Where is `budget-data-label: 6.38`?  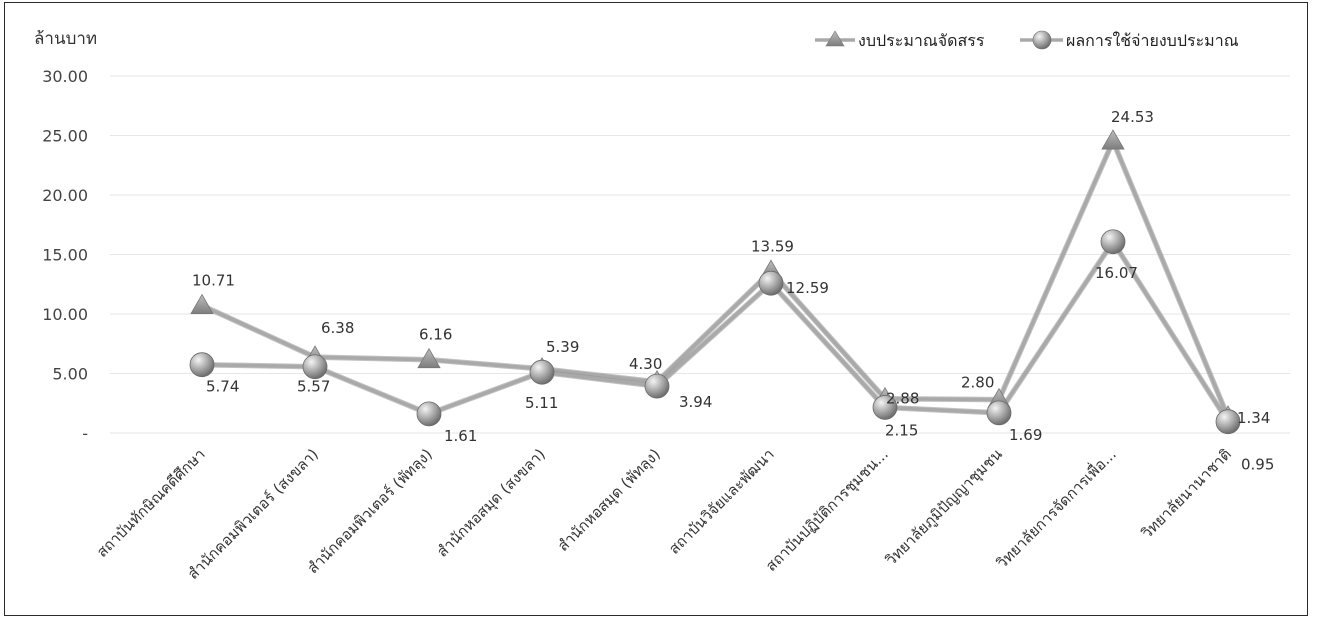
budget-data-label: 6.38 is located at coordinates (337, 328).